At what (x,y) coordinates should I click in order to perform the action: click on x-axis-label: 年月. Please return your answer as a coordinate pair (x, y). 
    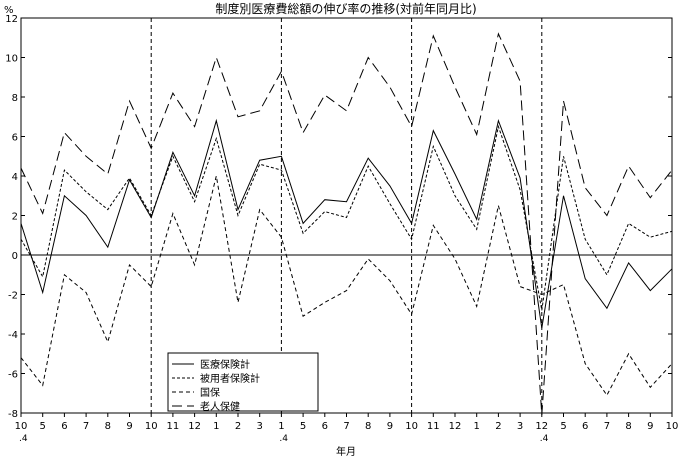
    Looking at the image, I should click on (346, 451).